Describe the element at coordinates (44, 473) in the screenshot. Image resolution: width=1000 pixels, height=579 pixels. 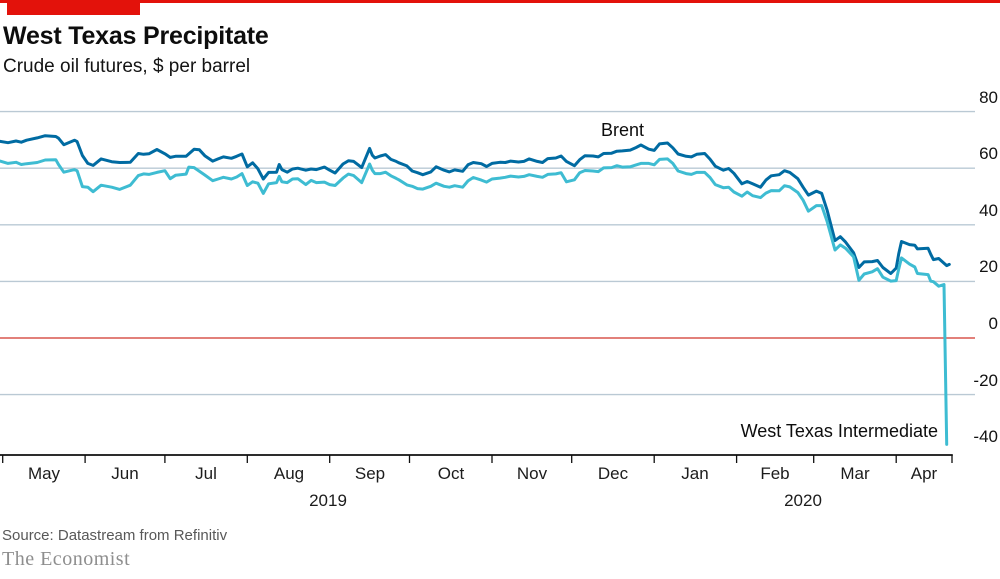
I see `month-tick-label: May` at that location.